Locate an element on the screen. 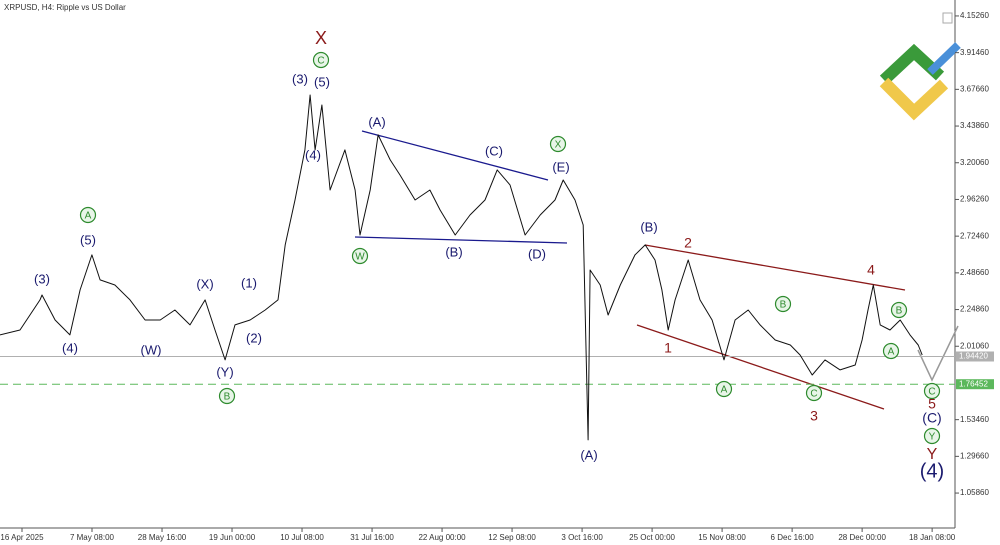 This screenshot has width=1000, height=545. wave-label: 2 is located at coordinates (688, 243).